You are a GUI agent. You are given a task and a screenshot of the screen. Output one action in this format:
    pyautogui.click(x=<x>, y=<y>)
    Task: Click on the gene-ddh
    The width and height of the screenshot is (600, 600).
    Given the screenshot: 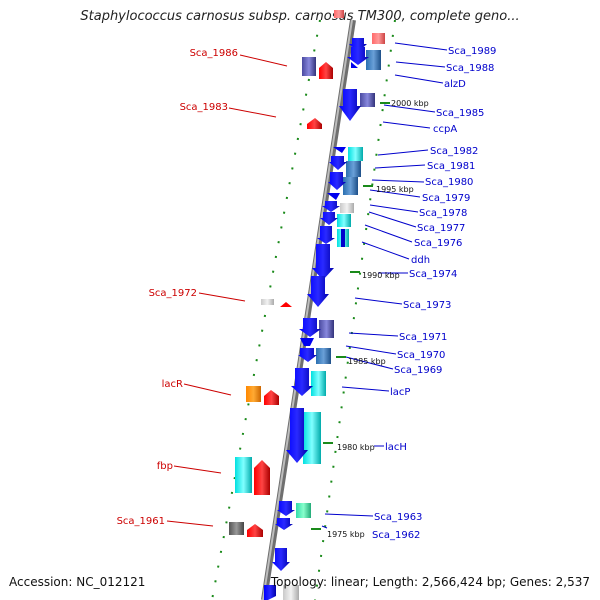 What is the action you would take?
    pyautogui.click(x=326, y=235)
    